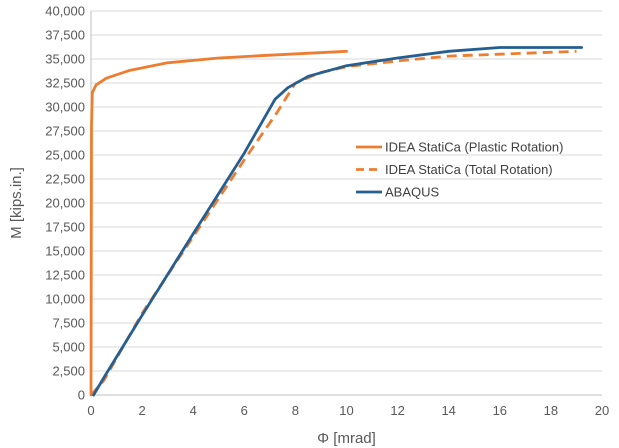 This screenshot has height=448, width=619. Describe the element at coordinates (448, 410) in the screenshot. I see `x-tick-label: 14` at that location.